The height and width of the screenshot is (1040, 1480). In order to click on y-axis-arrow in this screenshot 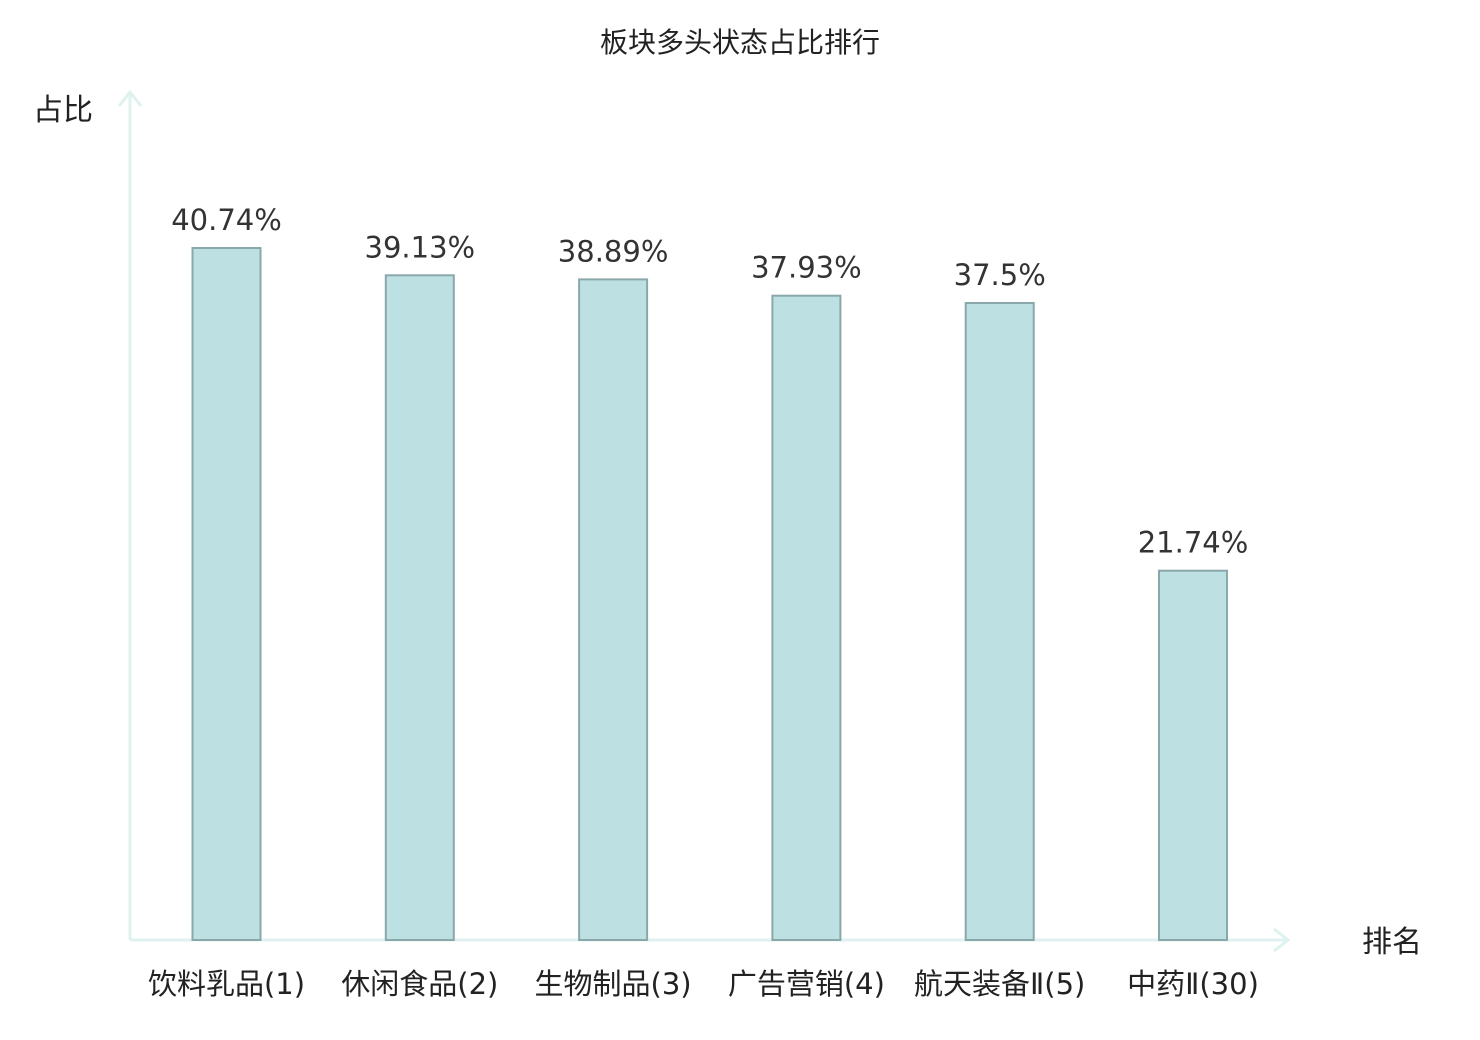, I will do `click(130, 98)`.